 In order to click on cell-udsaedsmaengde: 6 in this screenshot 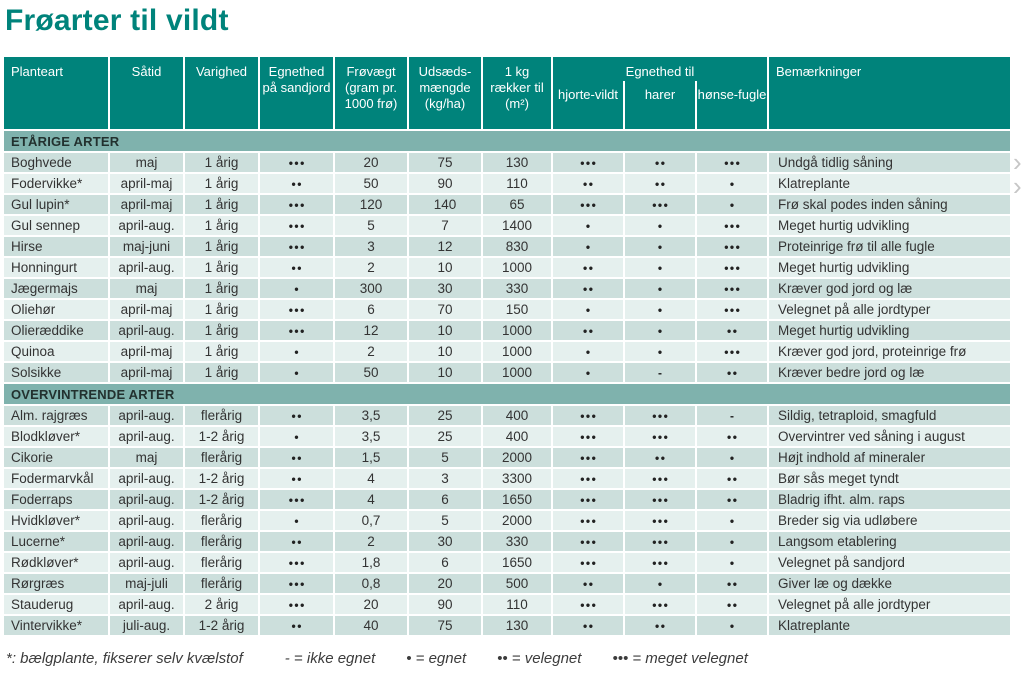, I will do `click(446, 563)`.